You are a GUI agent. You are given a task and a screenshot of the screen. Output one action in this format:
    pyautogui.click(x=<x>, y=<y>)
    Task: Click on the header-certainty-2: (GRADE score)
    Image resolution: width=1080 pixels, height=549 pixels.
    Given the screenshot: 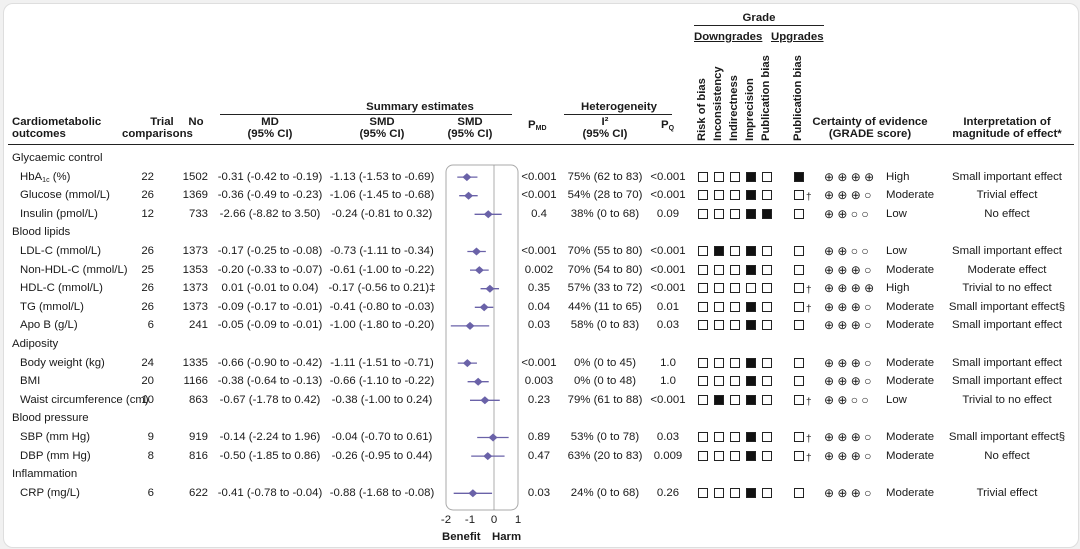 What is the action you would take?
    pyautogui.click(x=870, y=134)
    